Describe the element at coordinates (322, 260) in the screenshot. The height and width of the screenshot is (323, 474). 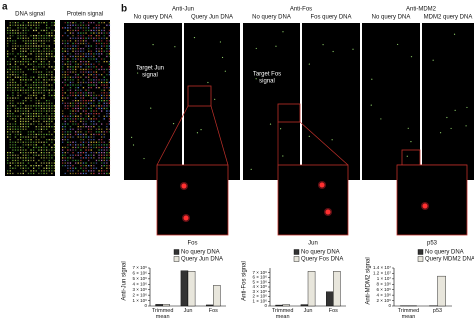
I see `legend-label: Query Fos DNA` at that location.